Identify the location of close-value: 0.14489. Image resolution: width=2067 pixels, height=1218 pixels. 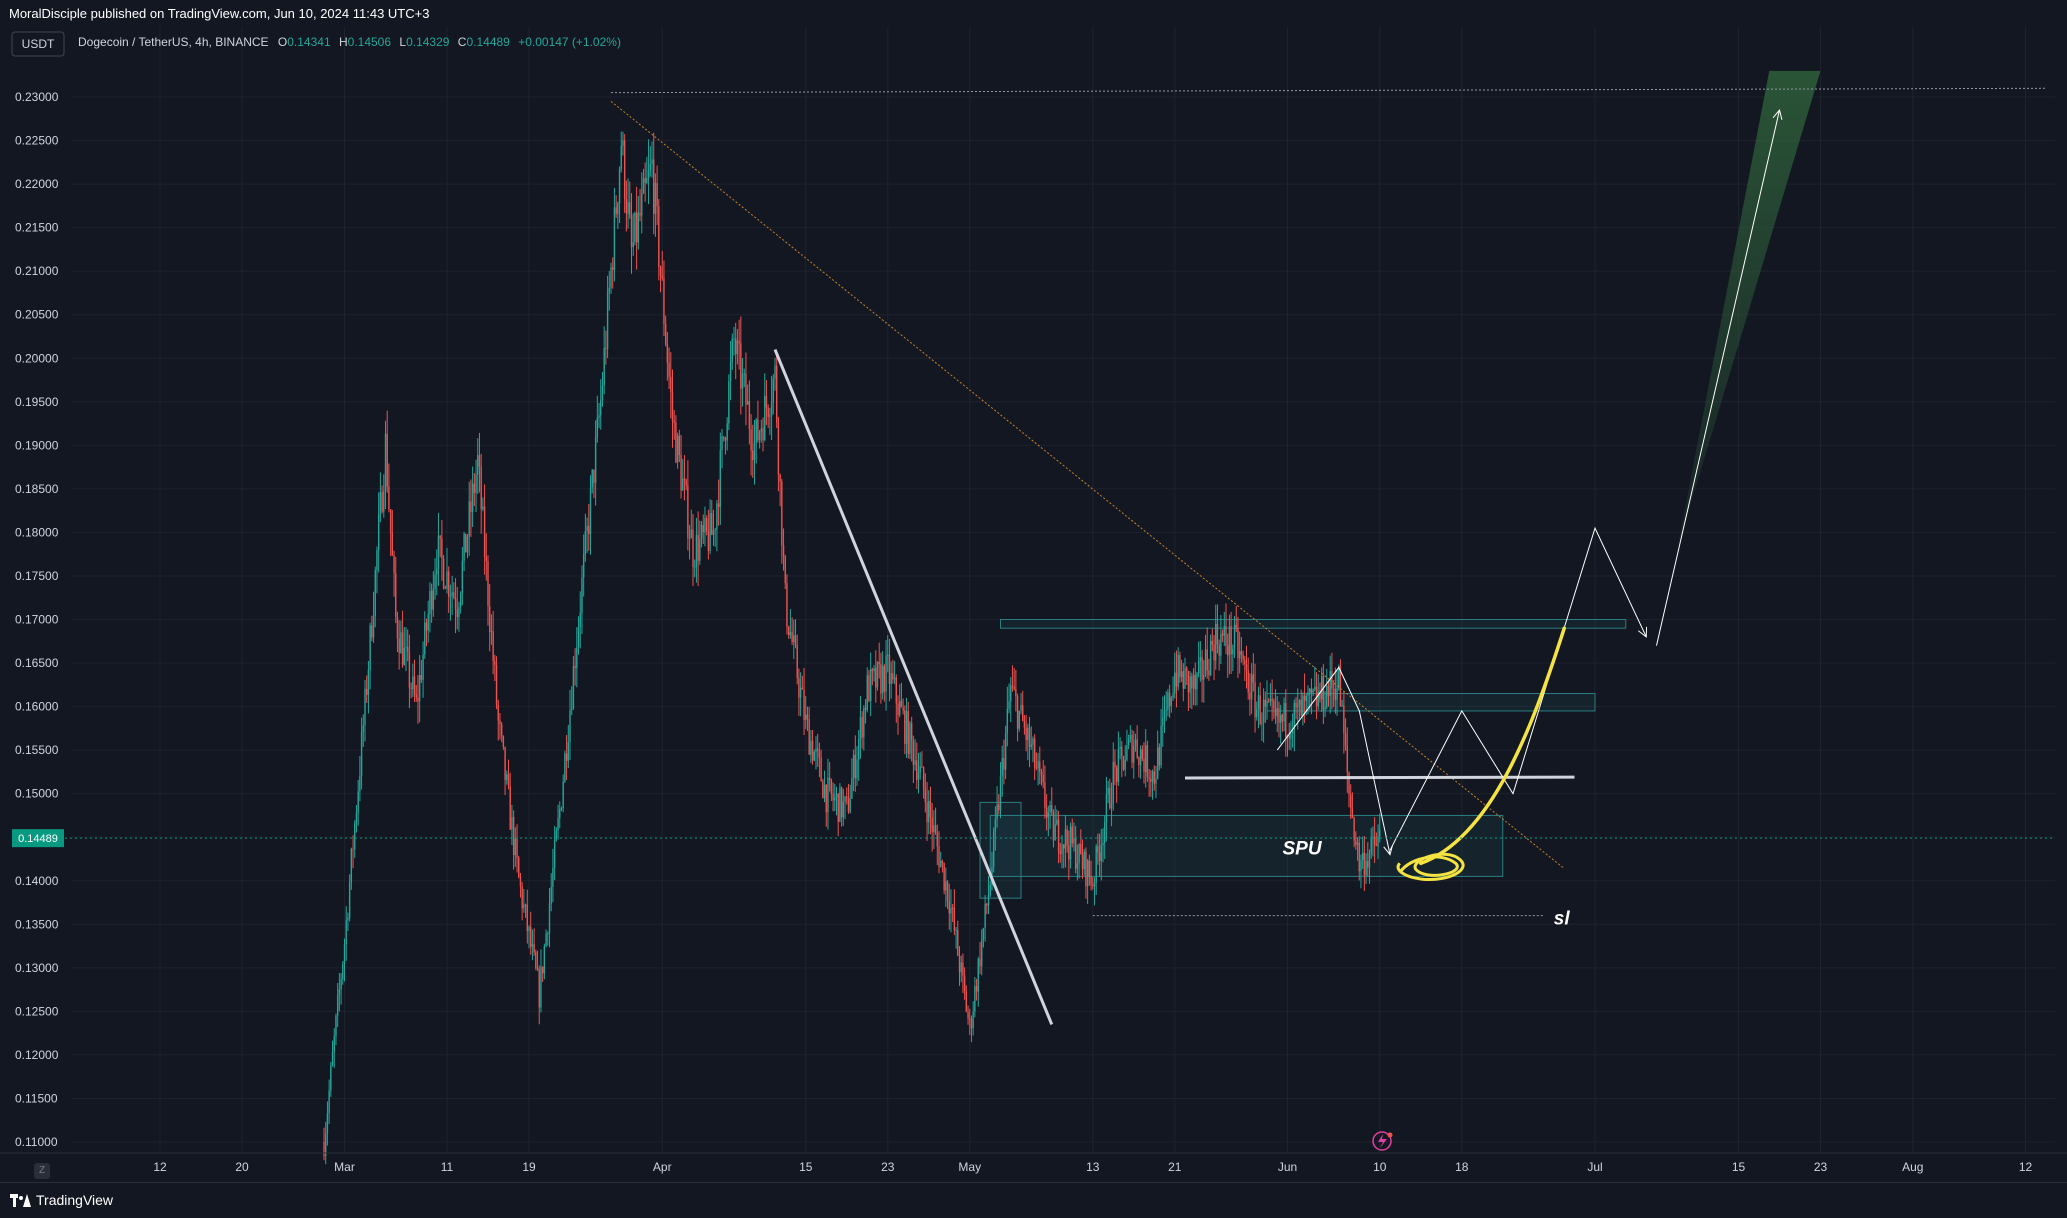
(488, 42).